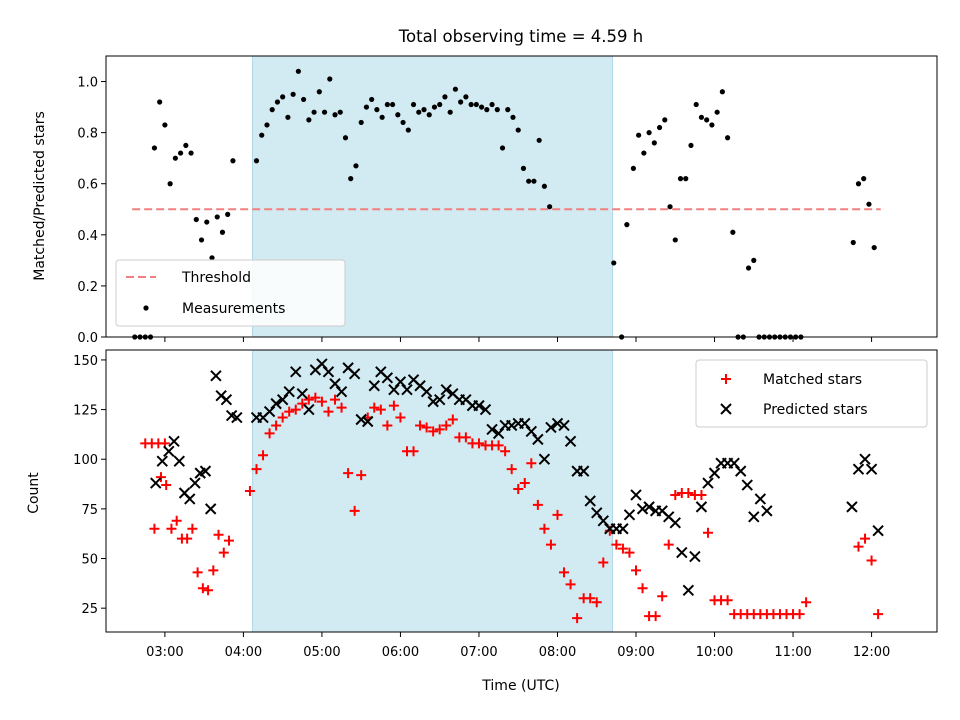 Image resolution: width=960 pixels, height=720 pixels. What do you see at coordinates (40, 196) in the screenshot?
I see `ratio-y-axis-label: Matched/Predicted stars` at bounding box center [40, 196].